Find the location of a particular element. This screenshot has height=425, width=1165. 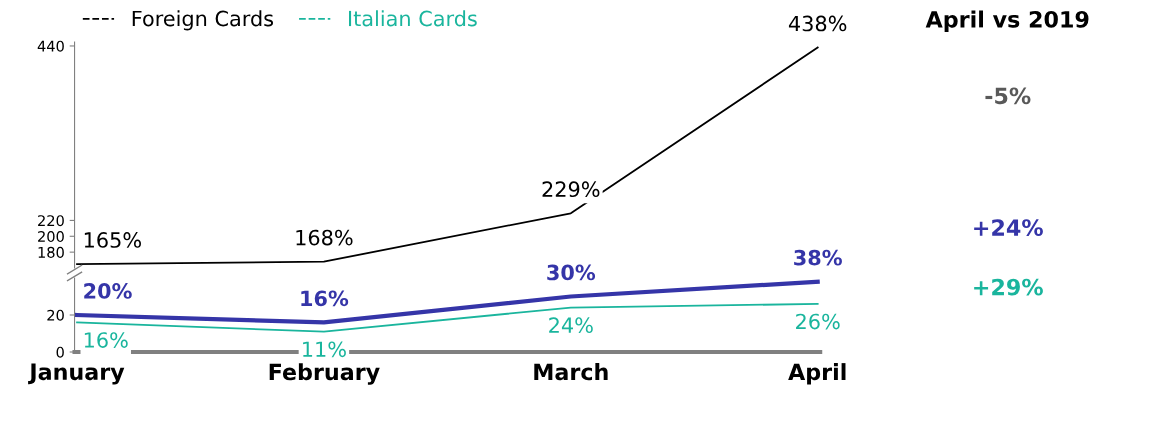

y-tick-label: 0 is located at coordinates (60, 352).